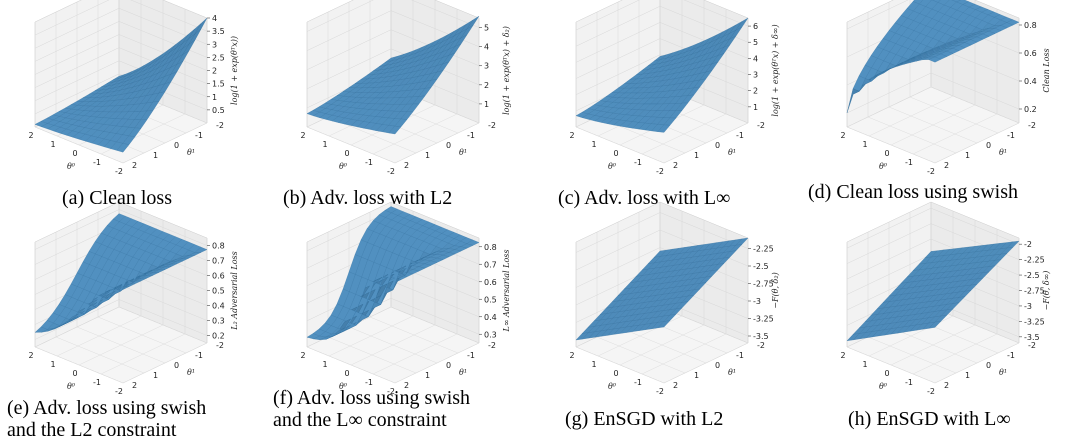 The width and height of the screenshot is (1065, 441). Describe the element at coordinates (929, 419) in the screenshot. I see `caption-h: (h) EnSGD with L∞` at that location.